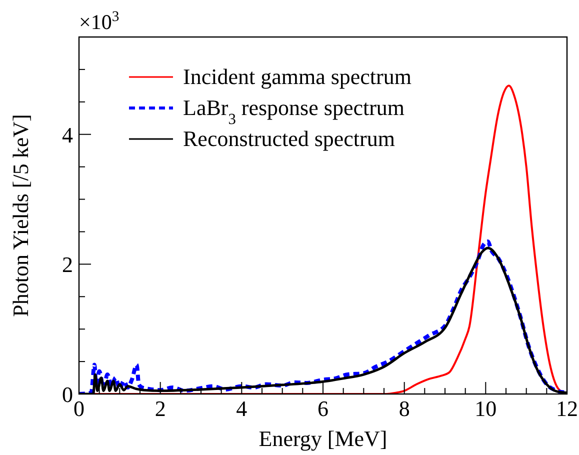  Describe the element at coordinates (99, 21) in the screenshot. I see `text: ×10$^{3}$` at that location.